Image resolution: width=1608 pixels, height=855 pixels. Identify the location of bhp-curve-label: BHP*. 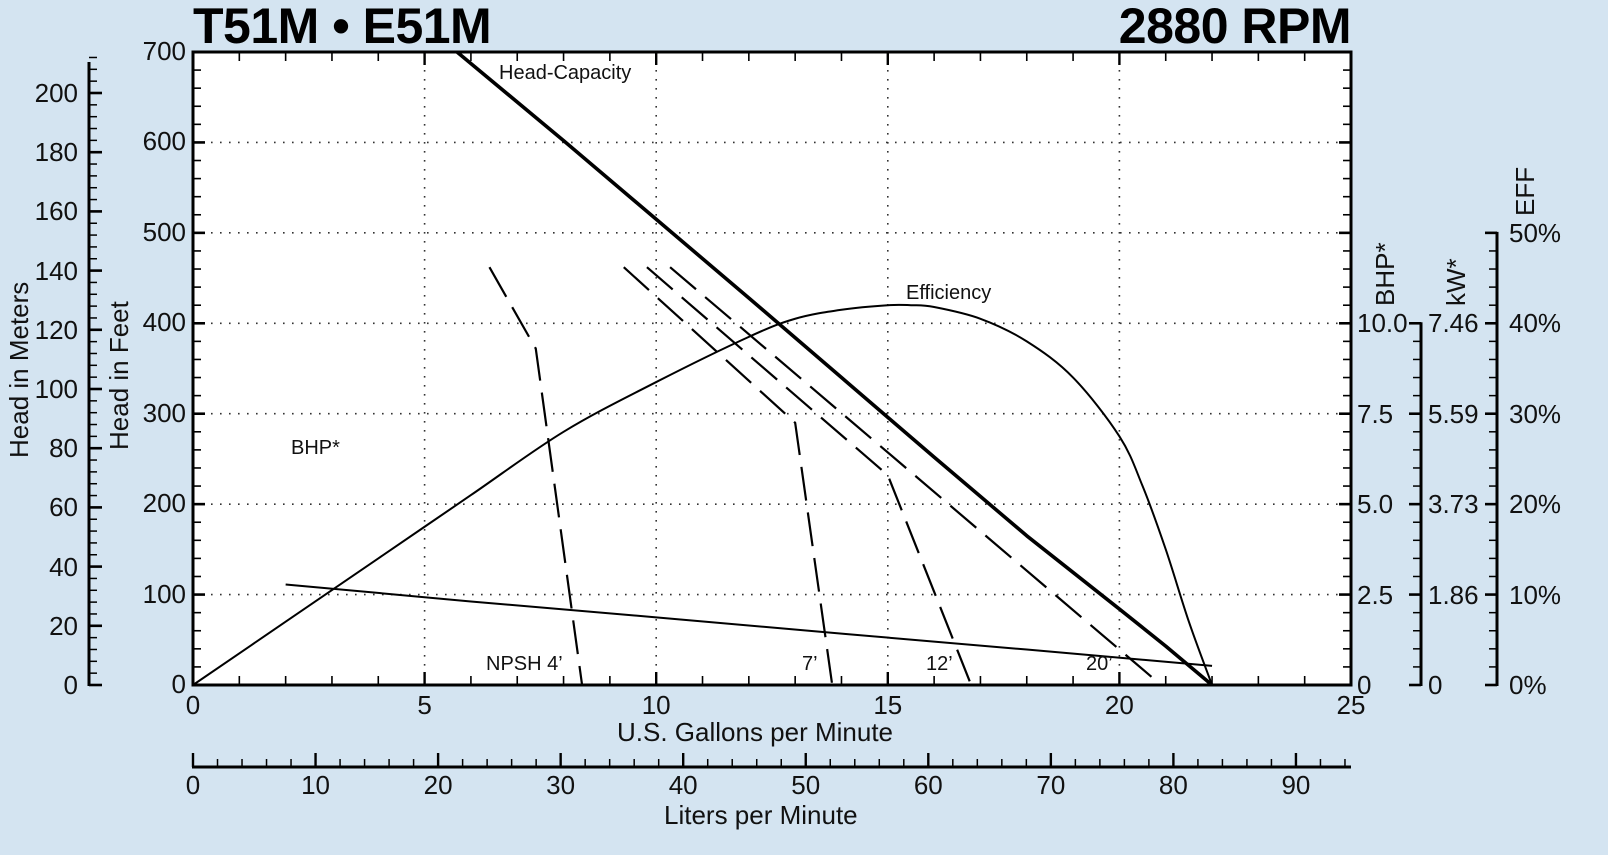
(315, 448).